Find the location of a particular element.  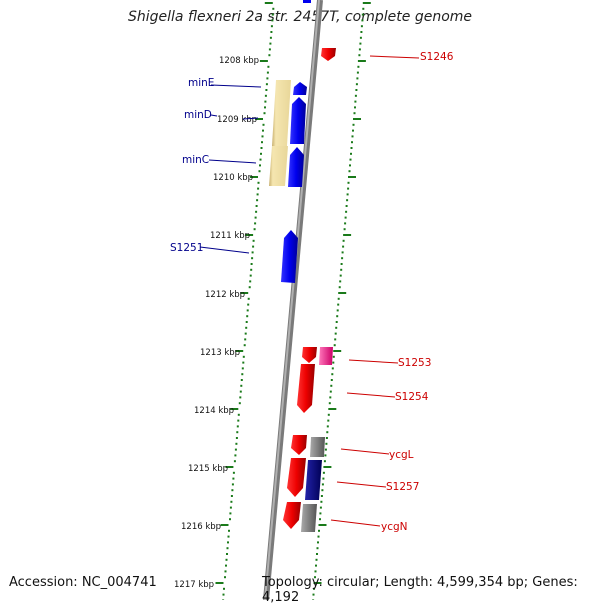

tick-label: 1209 kbp is located at coordinates (237, 120).